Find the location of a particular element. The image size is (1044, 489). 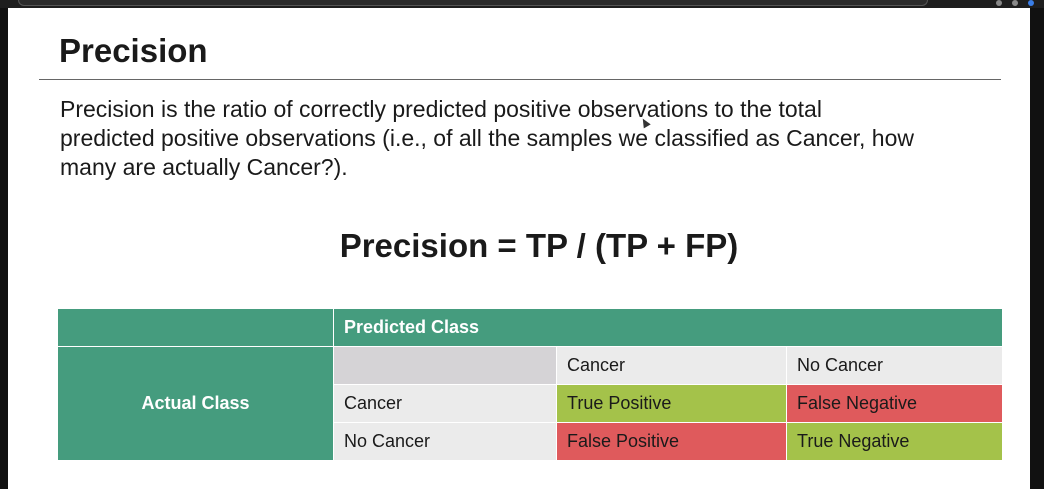

cell-true-positive: True Positive is located at coordinates (671, 403).